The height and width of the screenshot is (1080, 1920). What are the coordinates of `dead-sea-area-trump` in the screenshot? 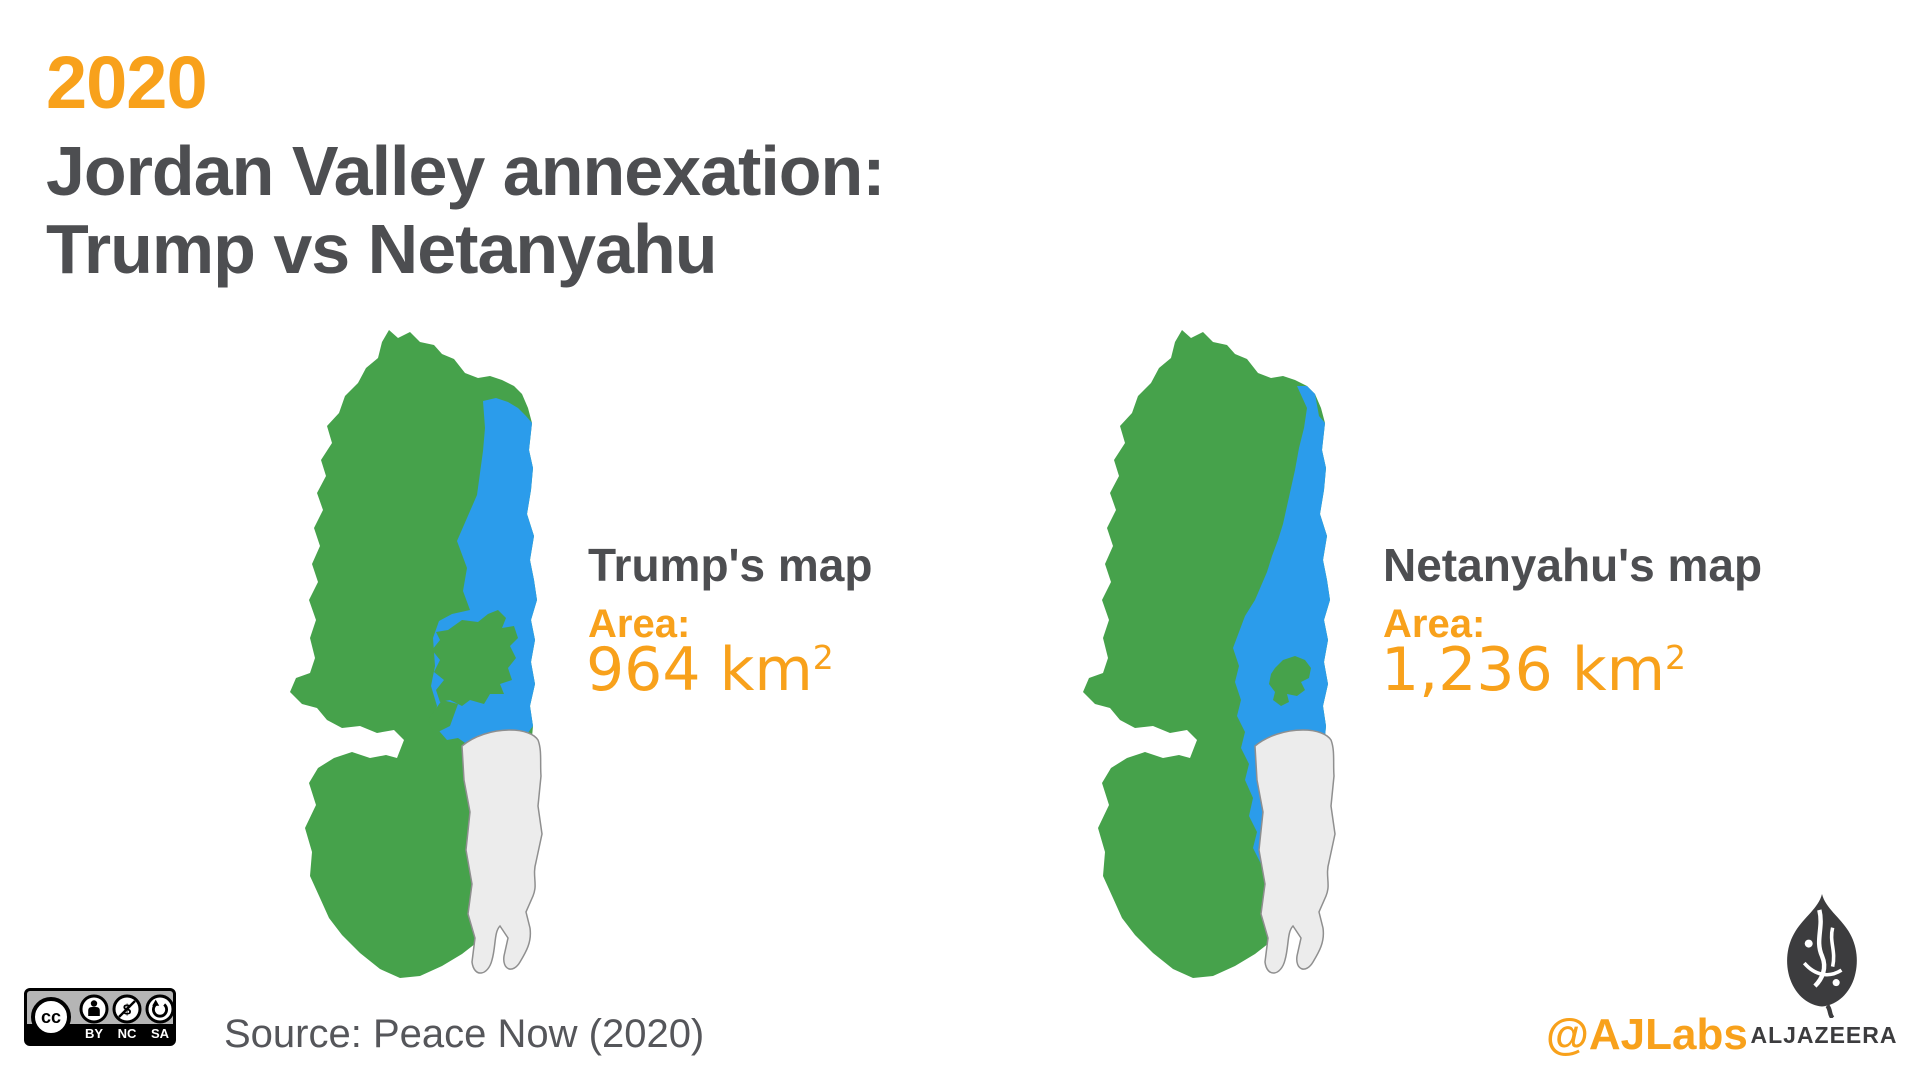 It's located at (502, 851).